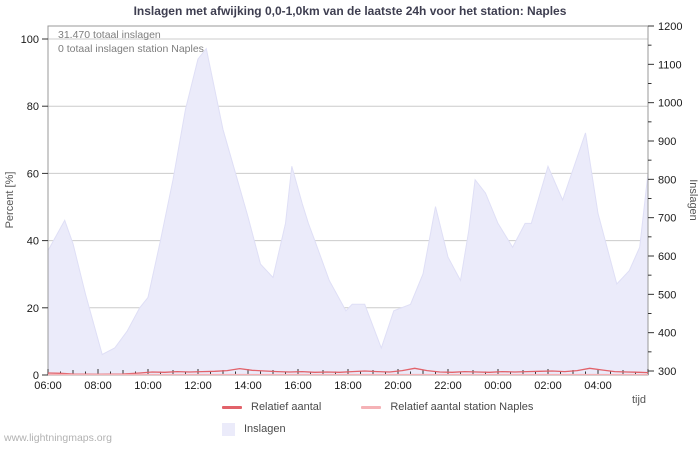  I want to click on legend-label-inslagen: Inslagen, so click(265, 429).